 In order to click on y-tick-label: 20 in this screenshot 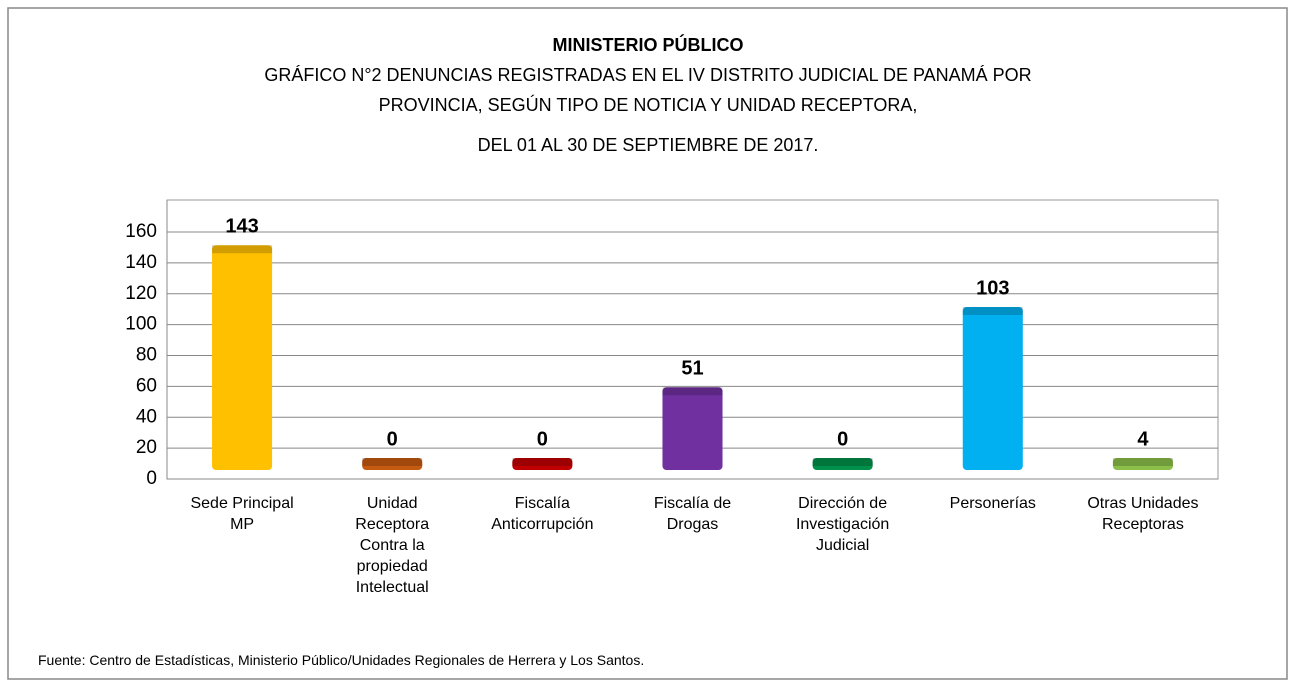, I will do `click(146, 447)`.